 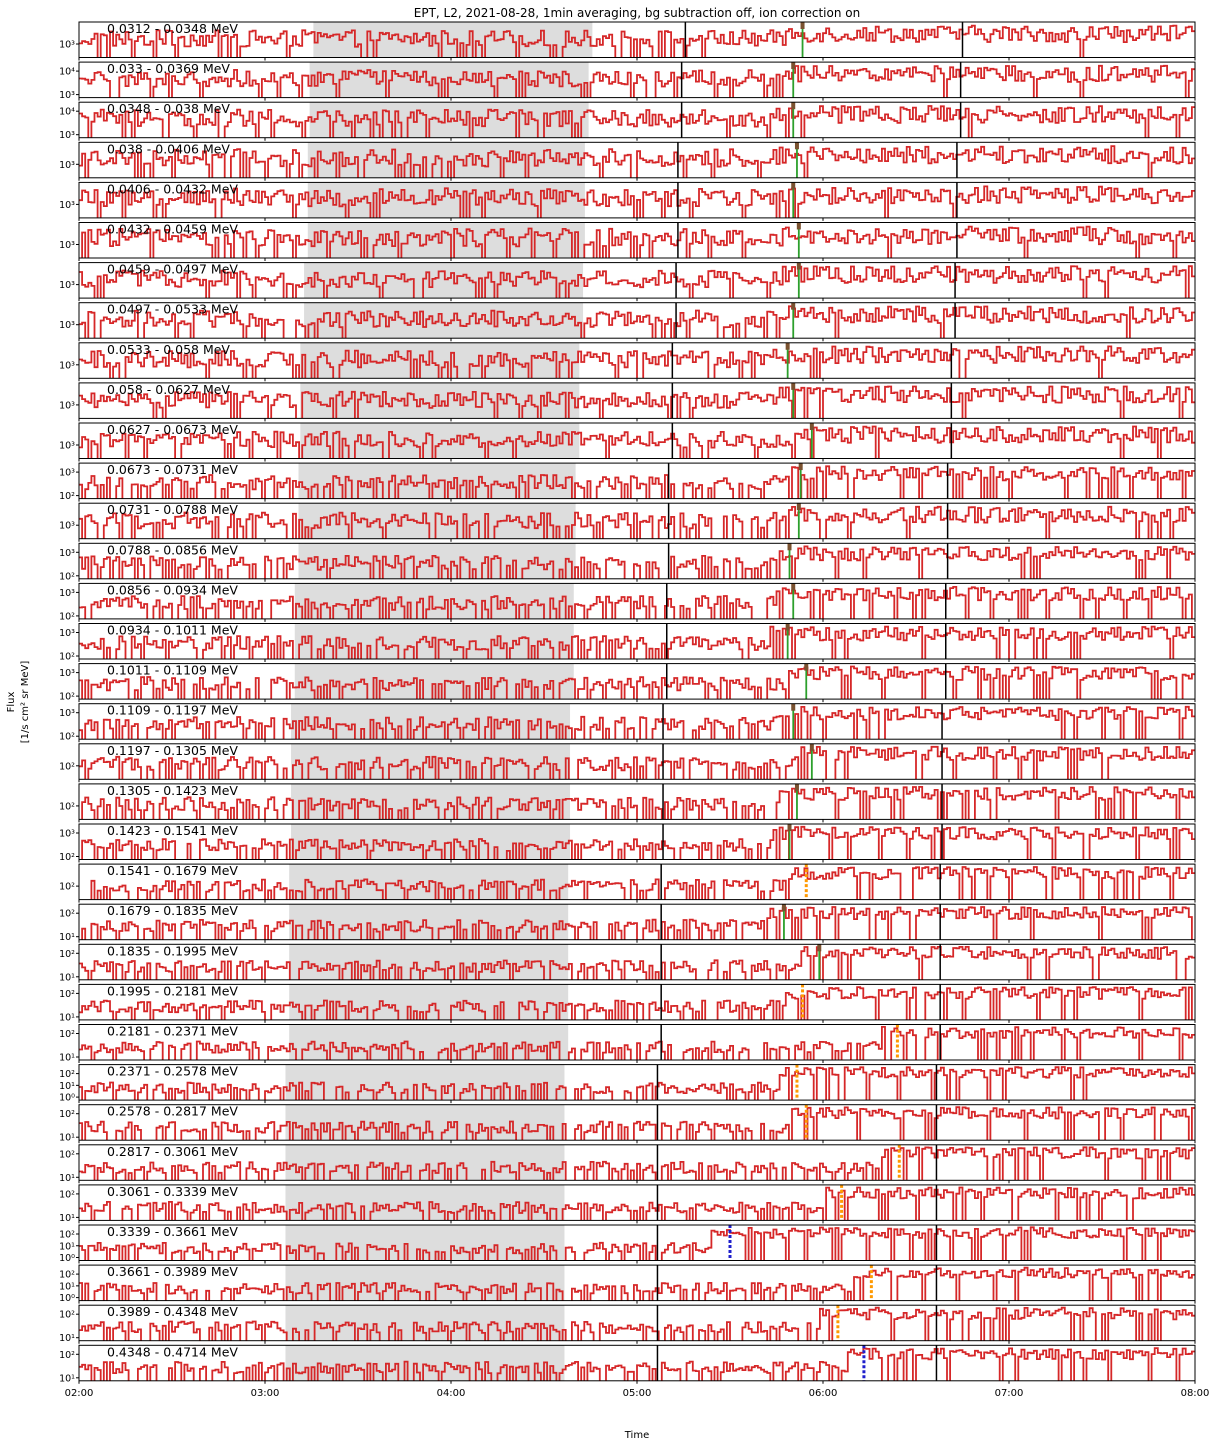 What do you see at coordinates (172, 549) in the screenshot?
I see `energy-label: 0.0788 - 0.0856 MeV` at bounding box center [172, 549].